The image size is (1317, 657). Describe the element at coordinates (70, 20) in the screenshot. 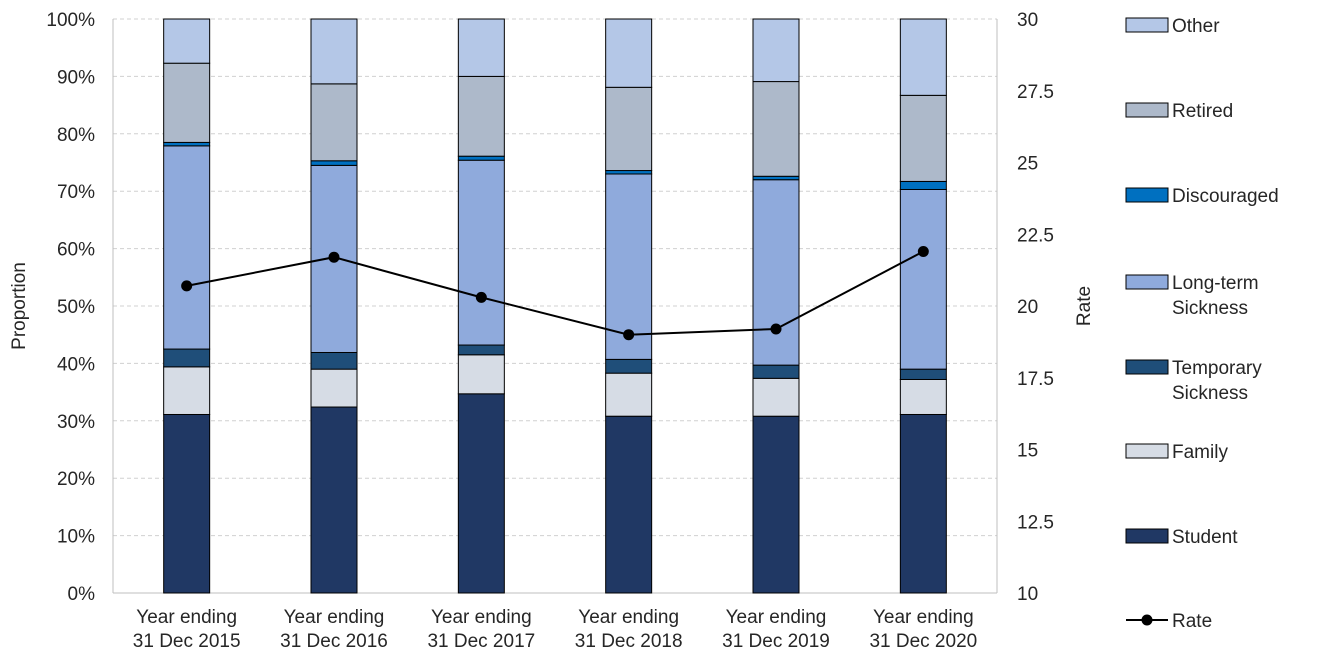

I see `y-tick-label: 100%` at that location.